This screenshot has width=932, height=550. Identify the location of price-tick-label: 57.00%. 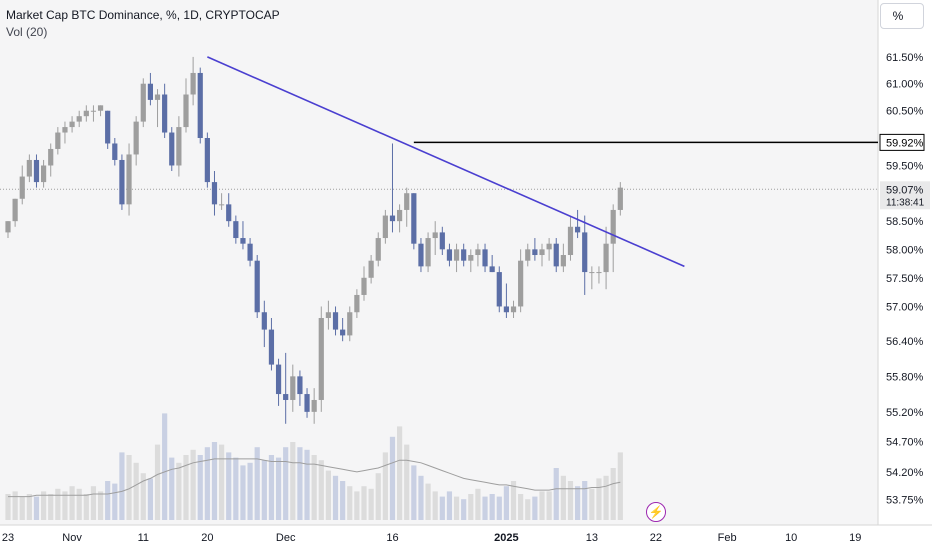
(905, 307).